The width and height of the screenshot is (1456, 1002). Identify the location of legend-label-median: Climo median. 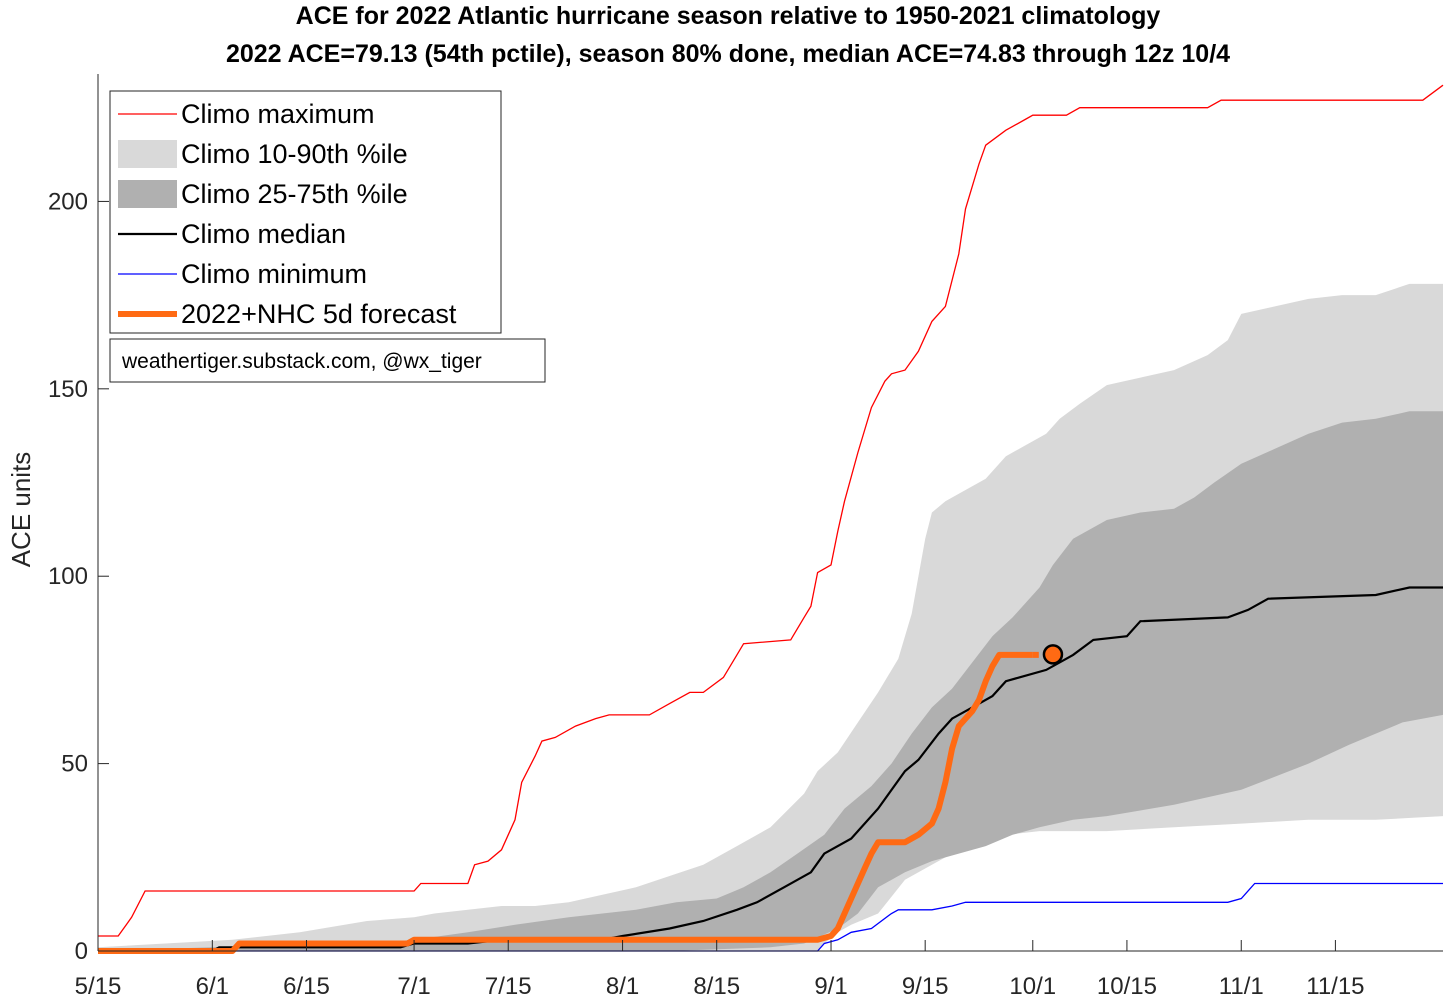
(263, 234).